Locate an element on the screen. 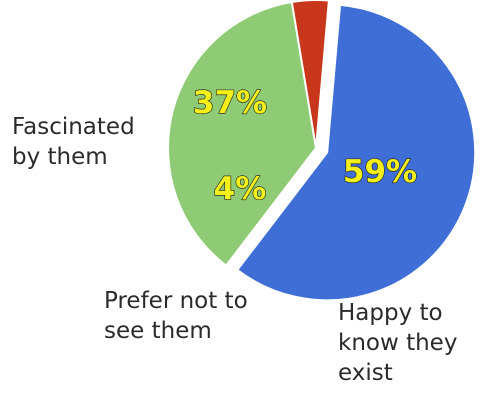 The height and width of the screenshot is (396, 481). category-label-happy: Happy to know they exist is located at coordinates (398, 343).